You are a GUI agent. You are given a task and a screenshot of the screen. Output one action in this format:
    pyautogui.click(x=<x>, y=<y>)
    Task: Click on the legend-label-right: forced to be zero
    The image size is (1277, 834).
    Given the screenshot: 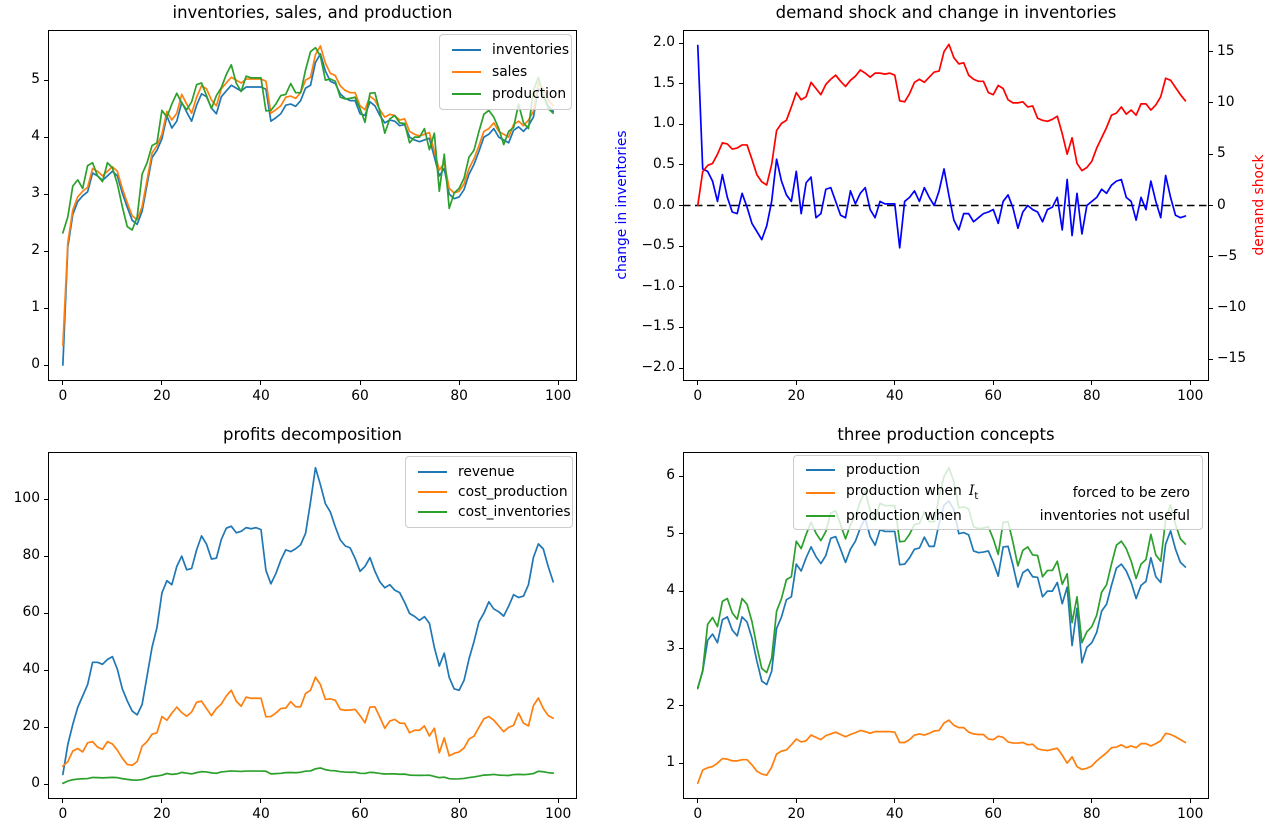 What is the action you would take?
    pyautogui.click(x=1131, y=492)
    